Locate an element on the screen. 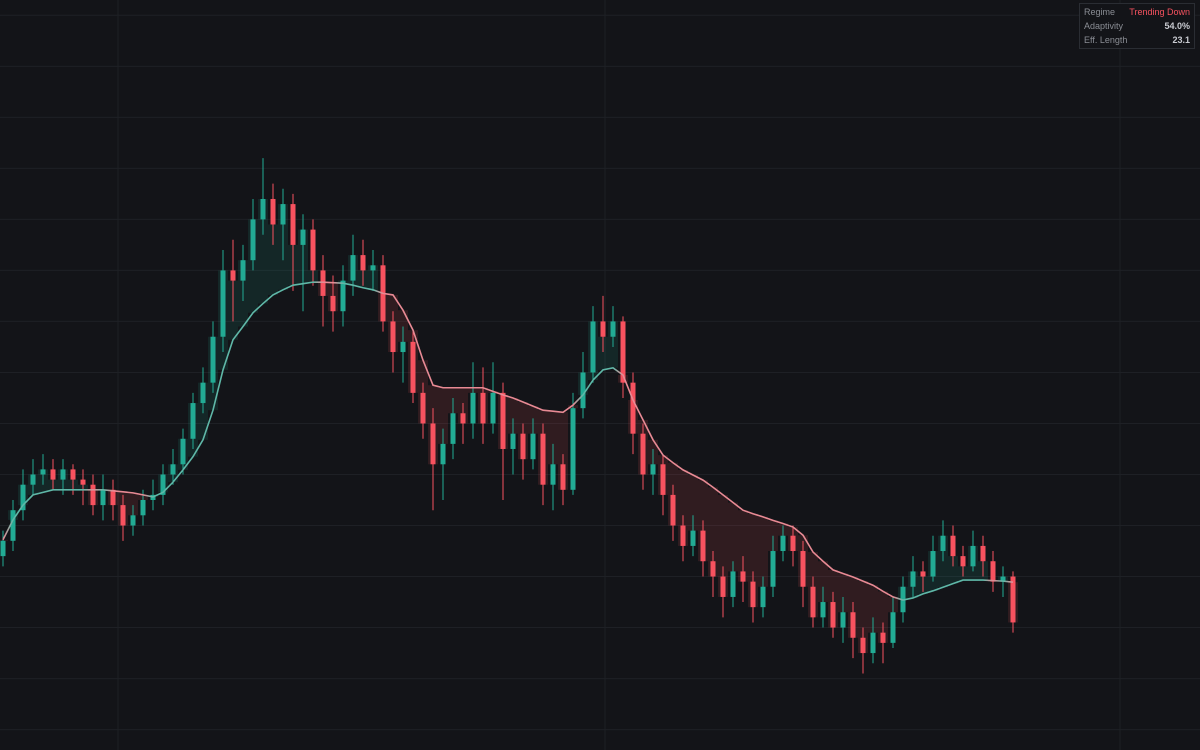 The image size is (1200, 750). row-label: Regime is located at coordinates (1100, 12).